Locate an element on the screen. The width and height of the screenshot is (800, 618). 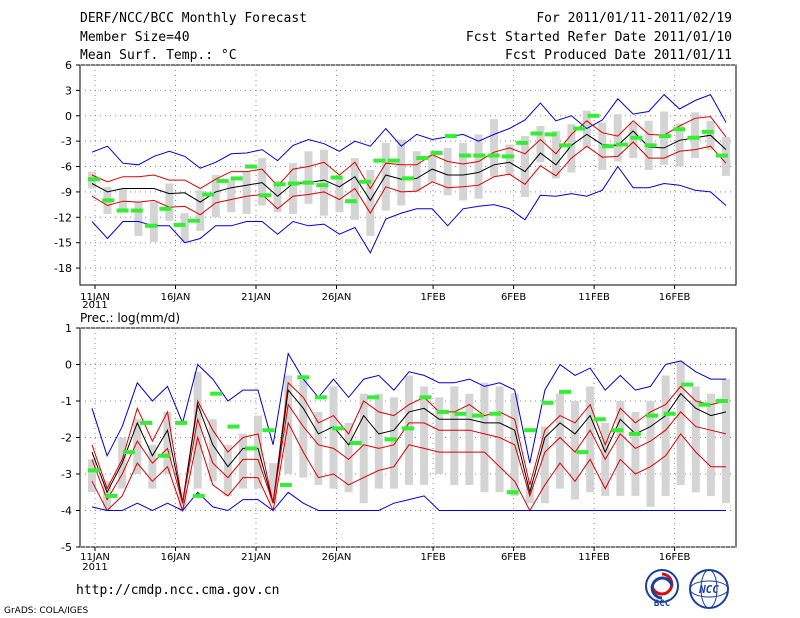
bcc-logo: BCC is located at coordinates (662, 590).